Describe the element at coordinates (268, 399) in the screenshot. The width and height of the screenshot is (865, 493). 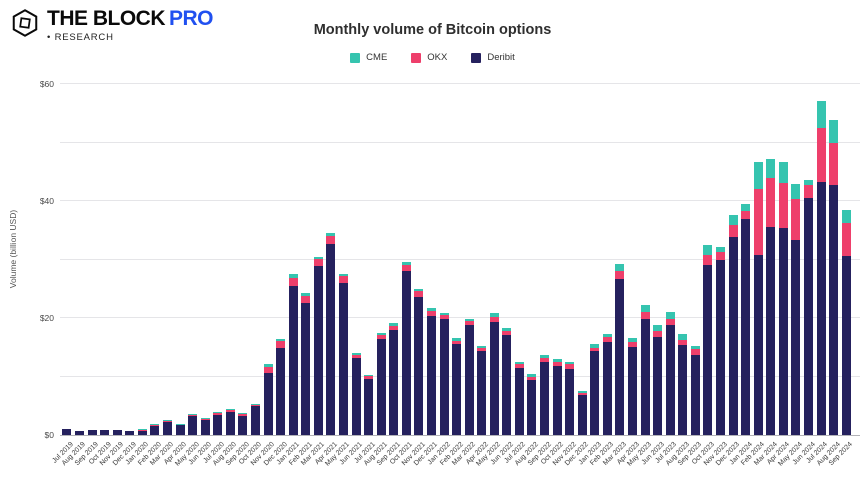
I see `bar-nov-2020` at that location.